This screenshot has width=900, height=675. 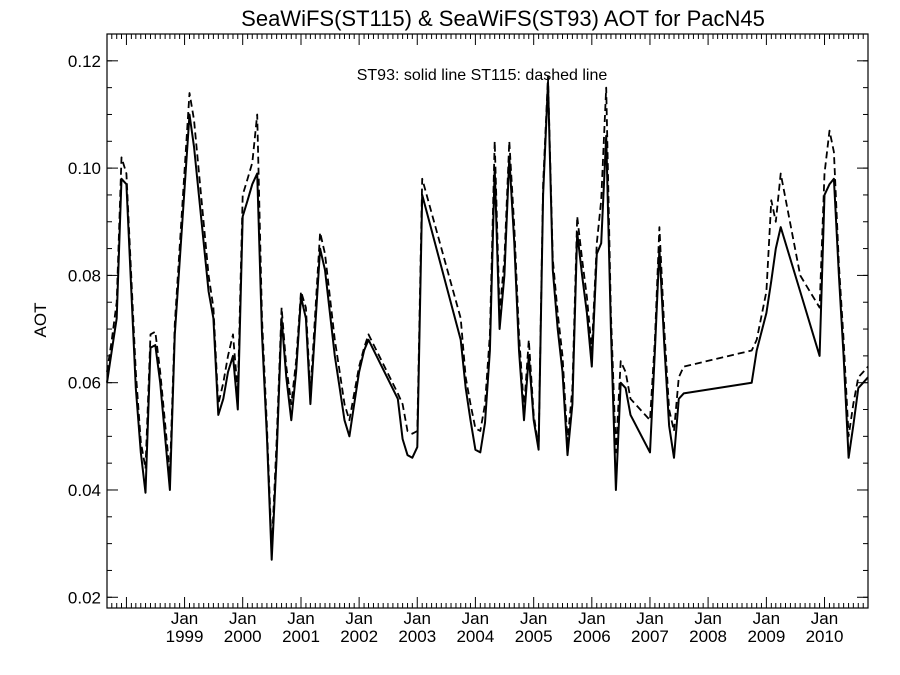 What do you see at coordinates (84, 597) in the screenshot?
I see `y-tick-label: 0.02` at bounding box center [84, 597].